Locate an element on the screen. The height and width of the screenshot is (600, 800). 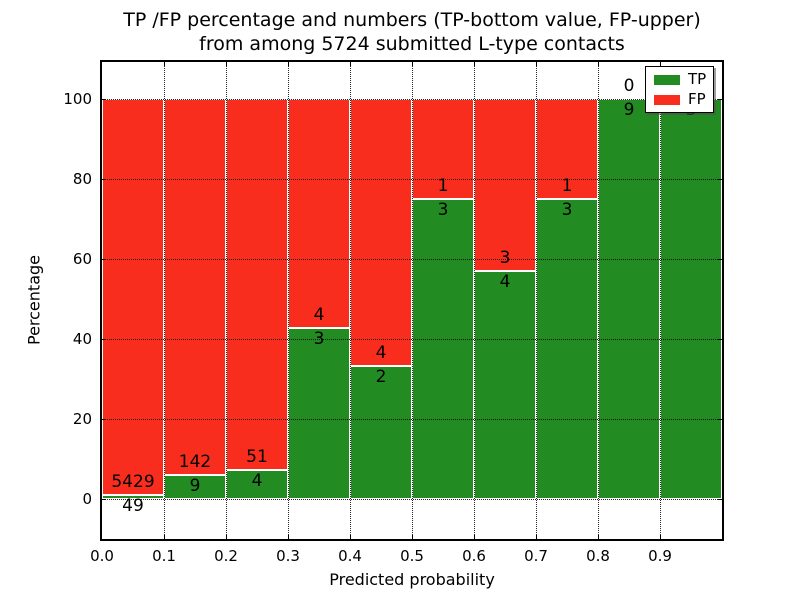
x-tick-label: 0.4 is located at coordinates (350, 556).